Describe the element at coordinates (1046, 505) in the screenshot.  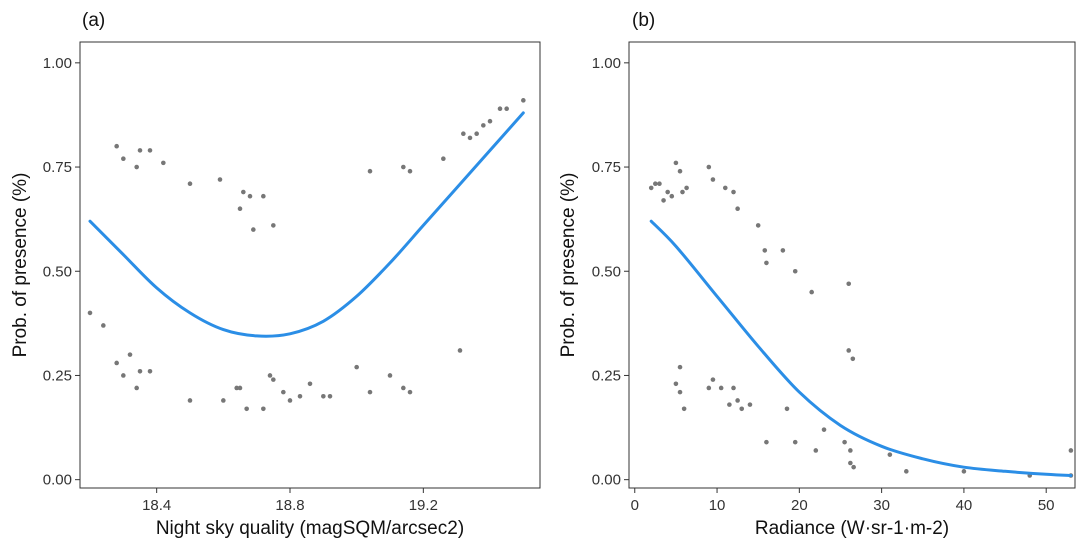
I see `panel-b-x-tick-label-5: 50` at that location.